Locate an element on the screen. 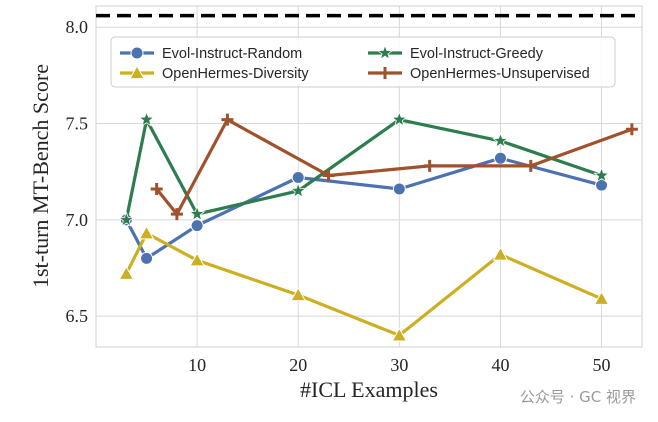  legend-item: Evol-Instruct-Greedy is located at coordinates (456, 53).